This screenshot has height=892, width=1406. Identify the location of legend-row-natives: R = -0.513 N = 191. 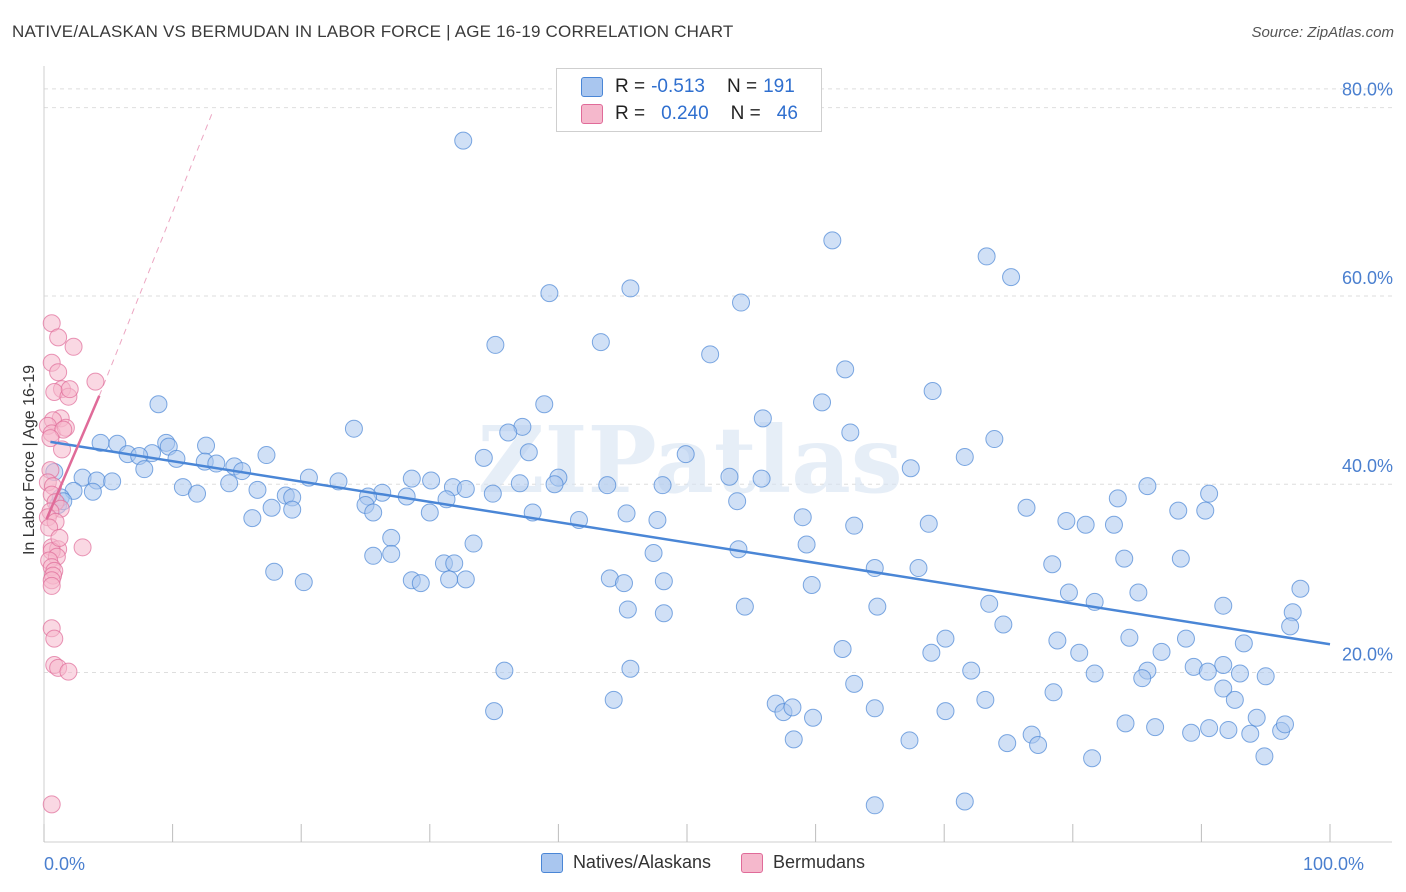
(688, 87).